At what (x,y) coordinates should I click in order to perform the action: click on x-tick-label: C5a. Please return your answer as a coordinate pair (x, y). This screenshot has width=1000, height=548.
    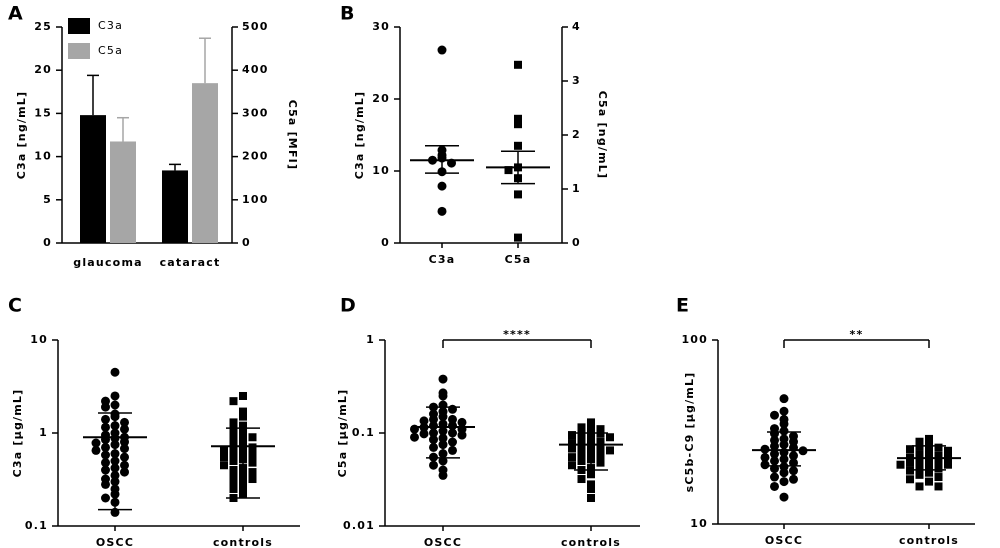
    Looking at the image, I should click on (518, 259).